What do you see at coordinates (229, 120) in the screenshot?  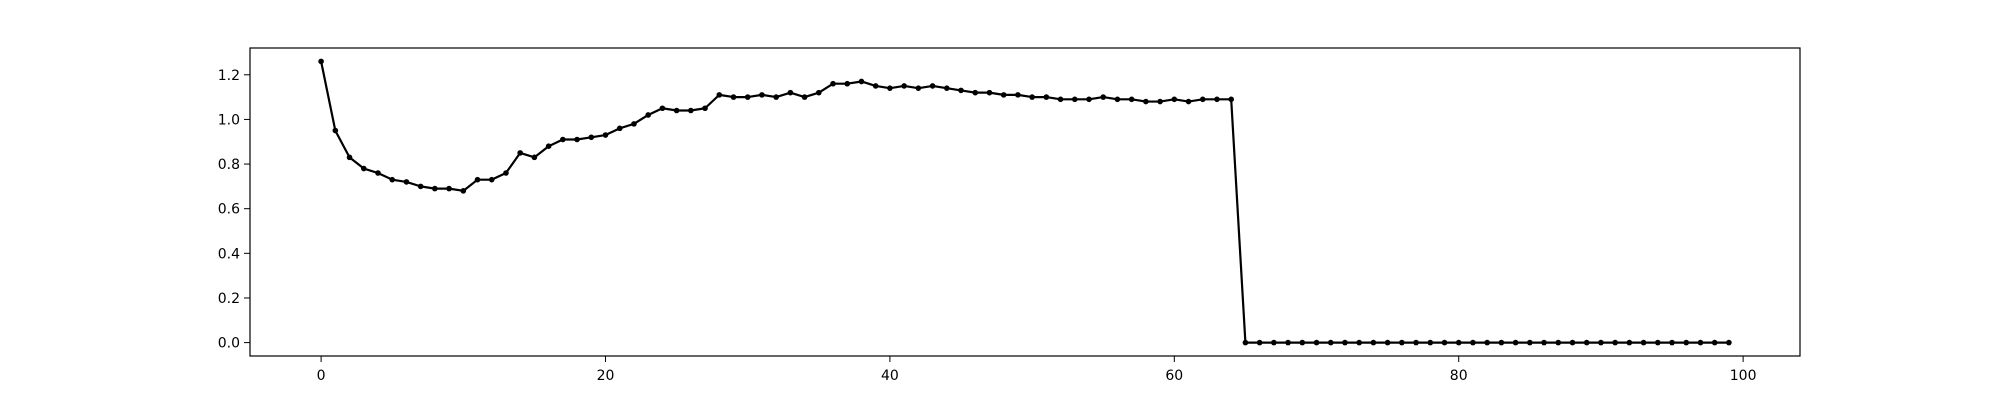 I see `y-tick-label: 1.0` at bounding box center [229, 120].